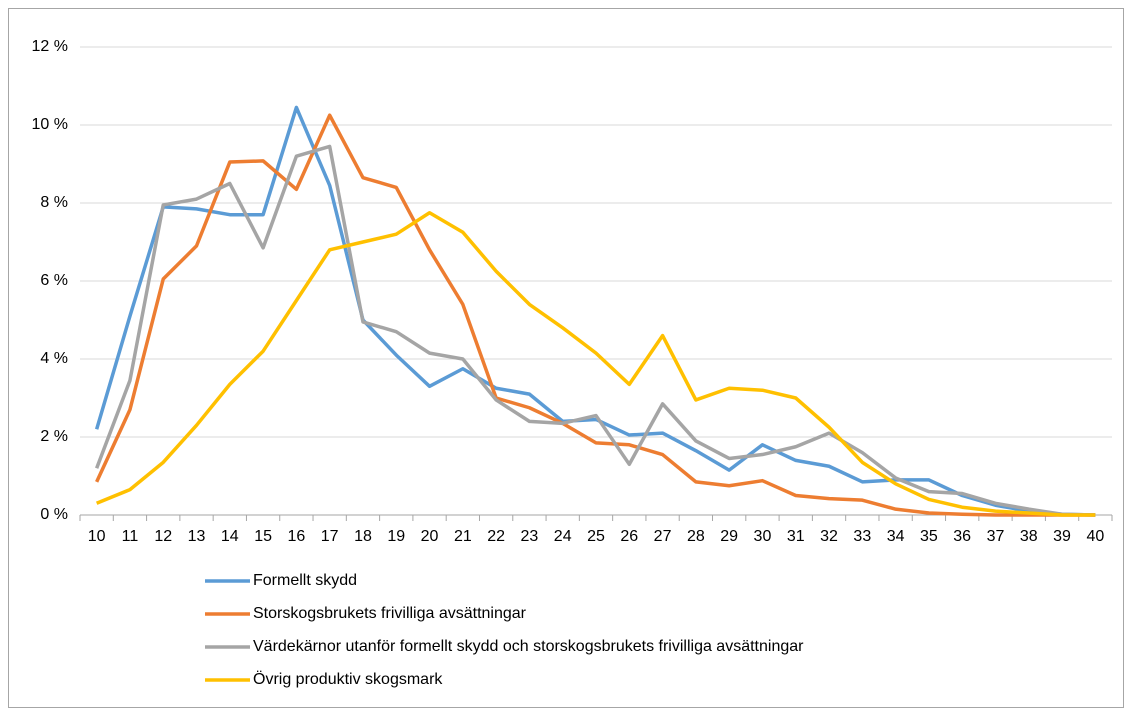 The height and width of the screenshot is (716, 1132). Describe the element at coordinates (197, 536) in the screenshot. I see `x-tick-label: 13` at that location.